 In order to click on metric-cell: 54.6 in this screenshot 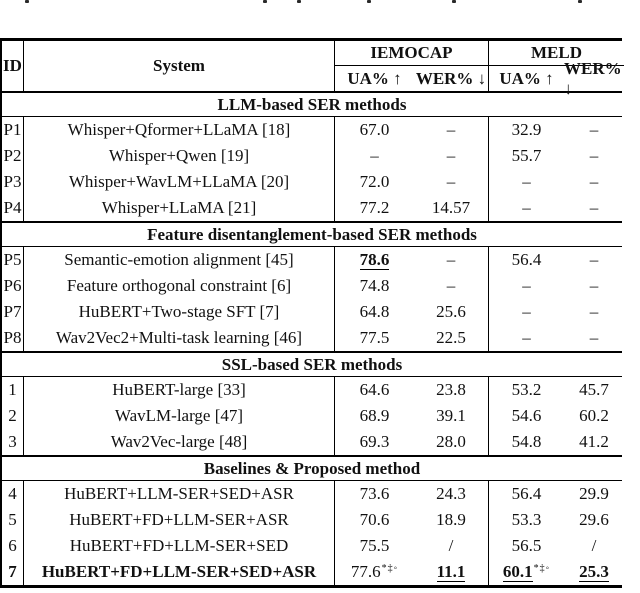, I will do `click(526, 416)`.